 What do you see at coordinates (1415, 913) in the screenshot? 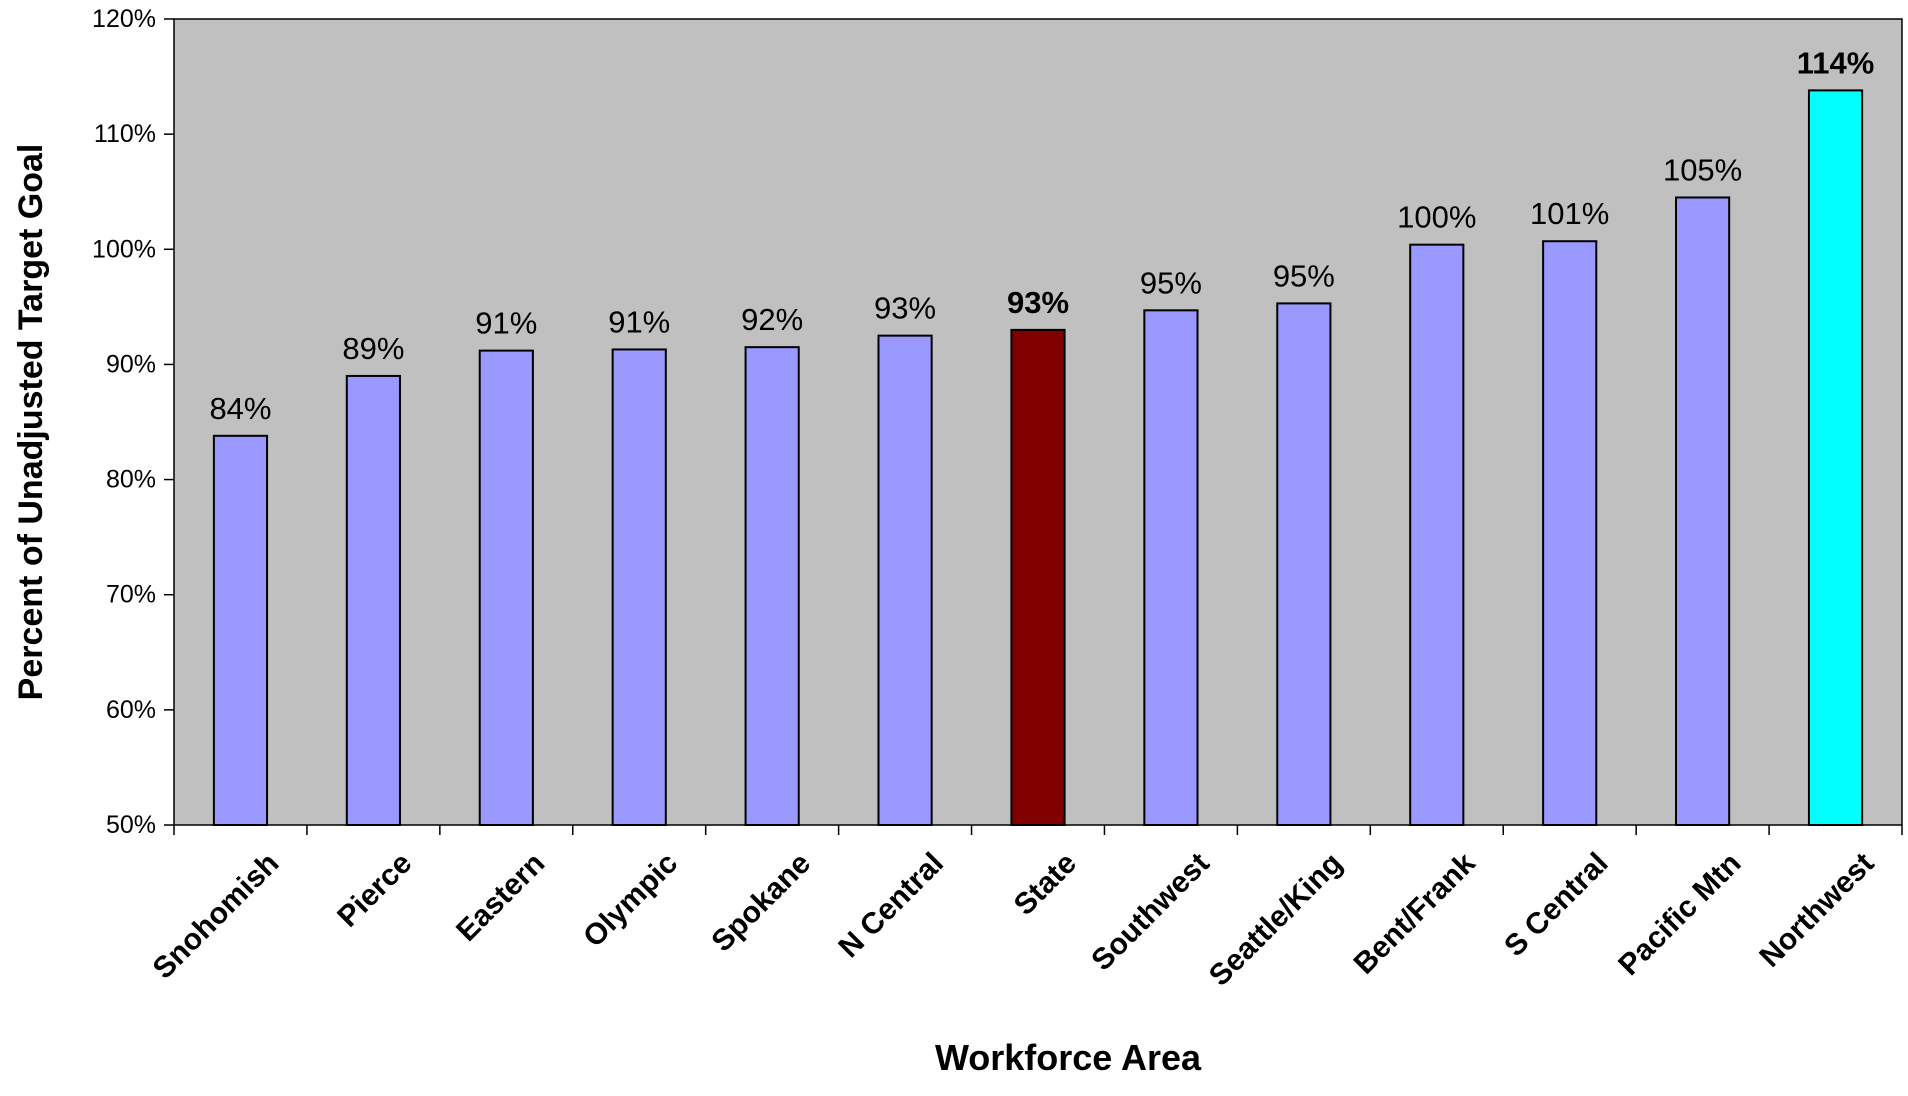
I see `x-tick-label: Bent/Frank` at bounding box center [1415, 913].